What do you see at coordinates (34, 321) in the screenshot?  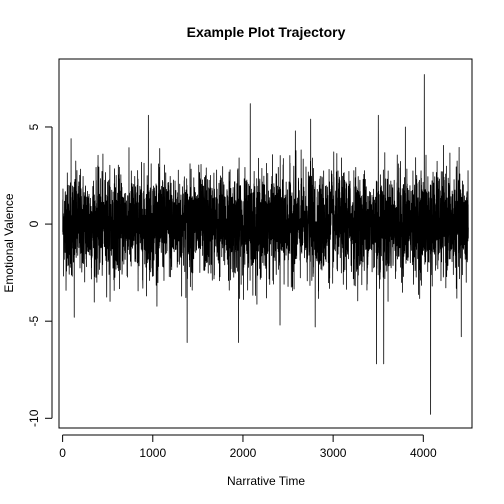 I see `y-tick-label: -5` at bounding box center [34, 321].